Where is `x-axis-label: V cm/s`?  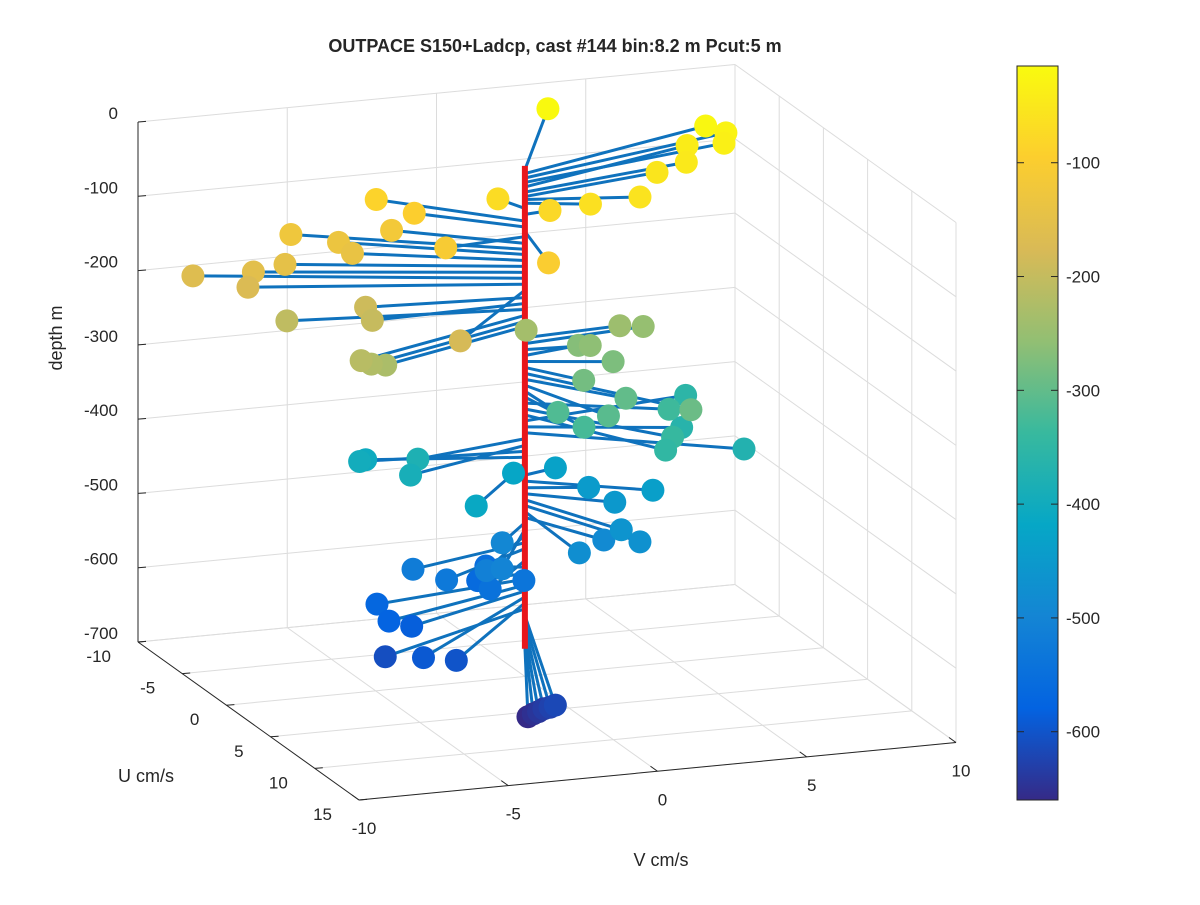
x-axis-label: V cm/s is located at coordinates (660, 860).